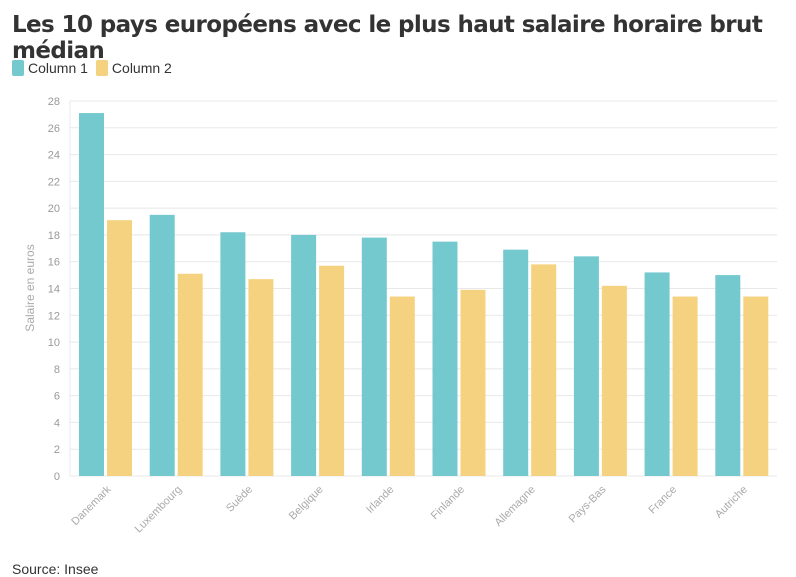  What do you see at coordinates (57, 450) in the screenshot?
I see `y-tick-label: 2` at bounding box center [57, 450].